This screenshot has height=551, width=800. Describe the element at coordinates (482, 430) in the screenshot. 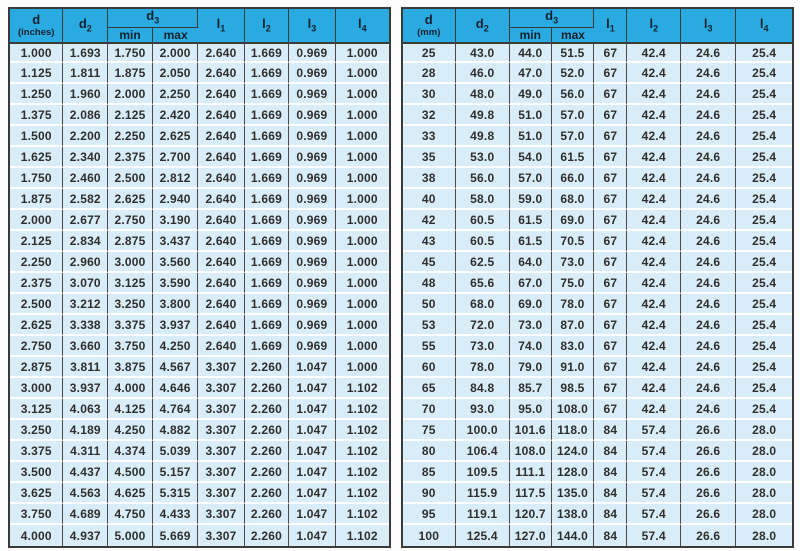

I see `table-cell: 100.0` at that location.